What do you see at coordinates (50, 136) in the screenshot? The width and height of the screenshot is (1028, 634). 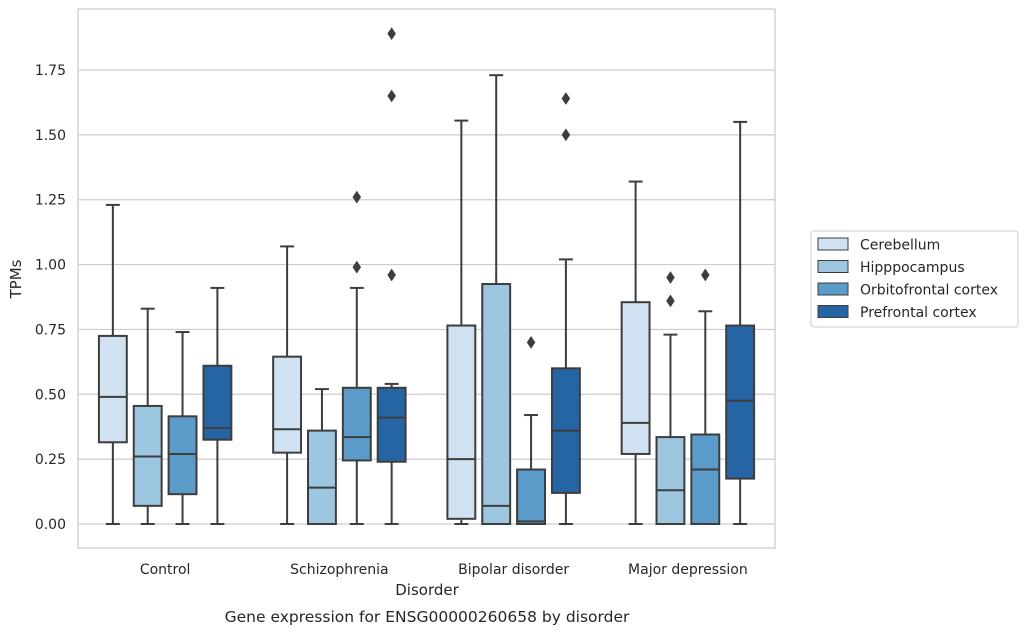 I see `y-tick-label: 1.50` at bounding box center [50, 136].